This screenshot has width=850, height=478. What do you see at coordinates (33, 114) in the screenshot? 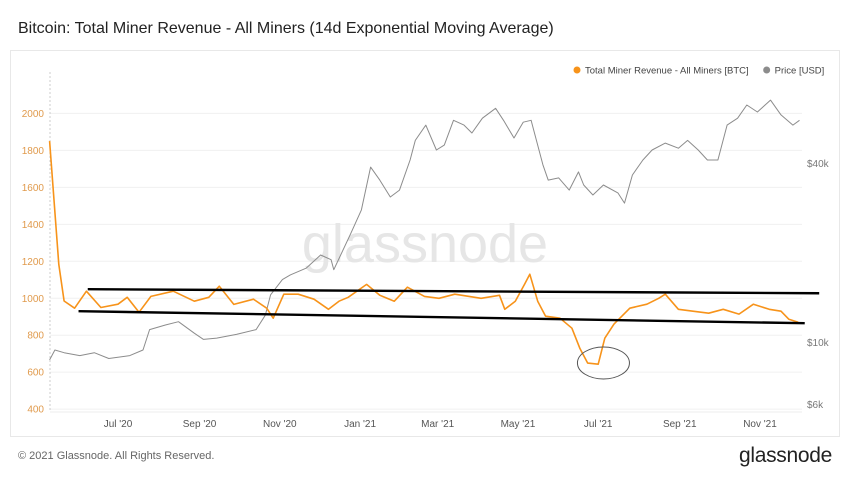
I see `y-left-tick-label: 2000` at bounding box center [33, 114].